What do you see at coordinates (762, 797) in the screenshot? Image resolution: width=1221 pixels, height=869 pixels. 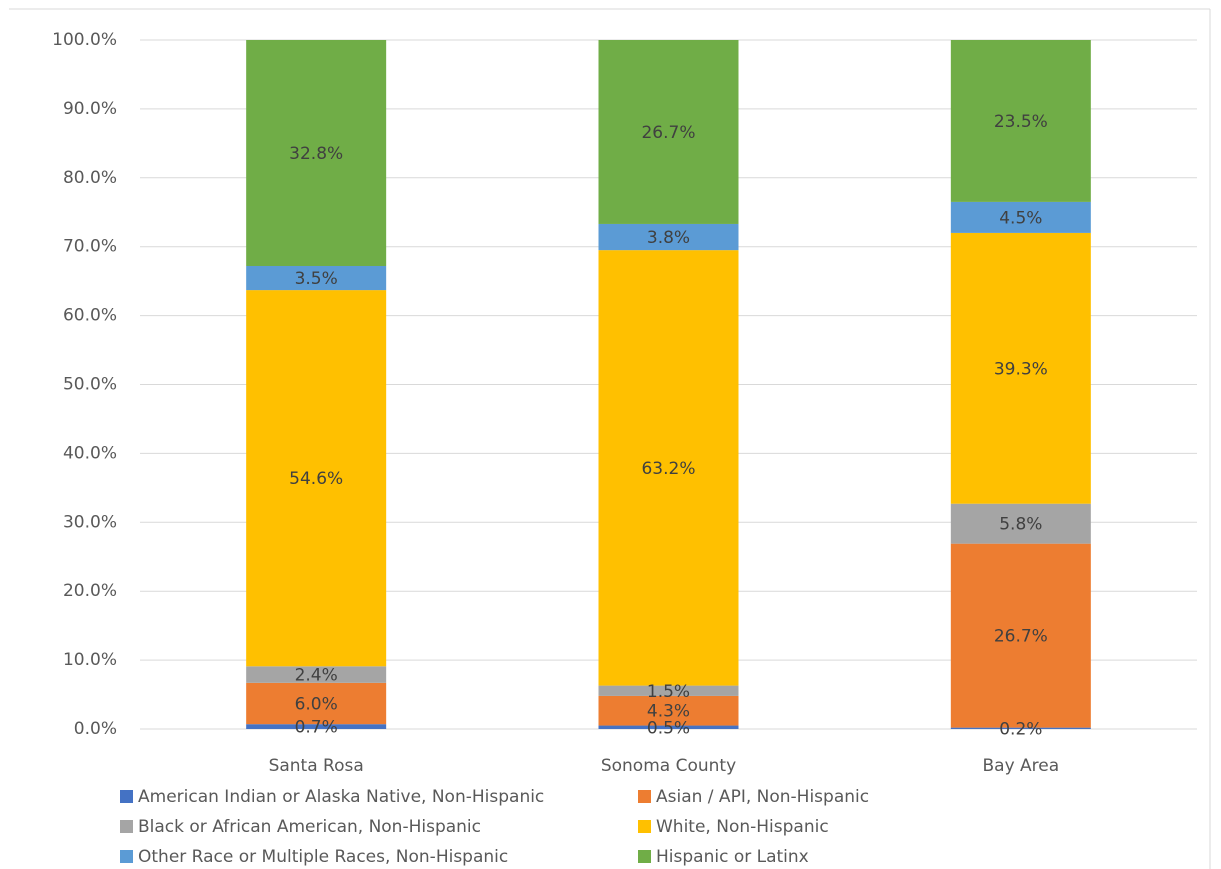 I see `legend-label: Asian / API, Non-Hispanic` at bounding box center [762, 797].